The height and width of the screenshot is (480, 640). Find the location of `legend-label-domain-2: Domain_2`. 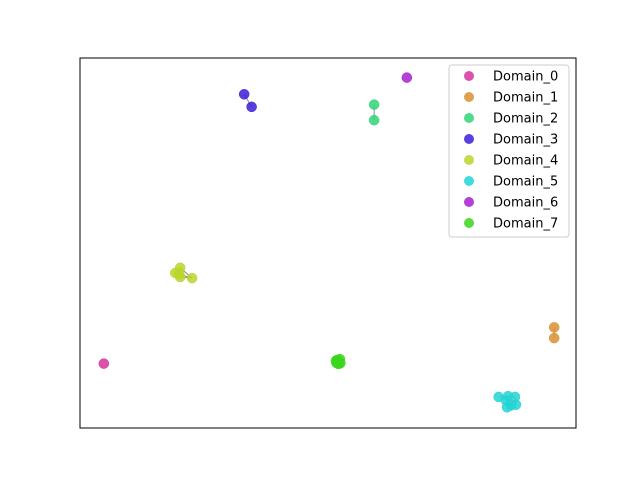

legend-label-domain-2: Domain_2 is located at coordinates (525, 119).